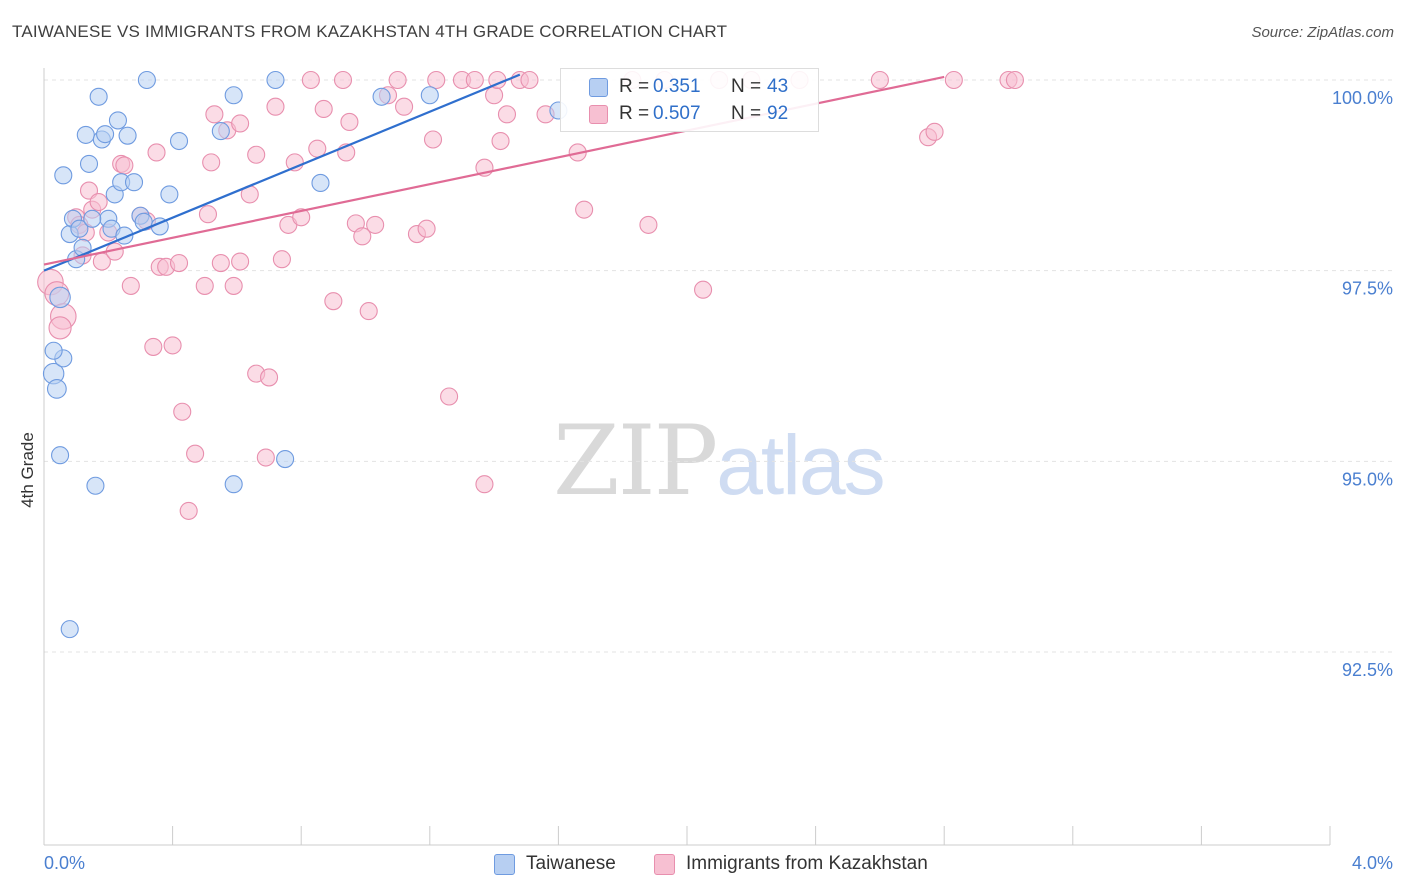 The height and width of the screenshot is (892, 1406). Describe the element at coordinates (664, 864) in the screenshot. I see `kazakhstan-legend-swatch` at that location.